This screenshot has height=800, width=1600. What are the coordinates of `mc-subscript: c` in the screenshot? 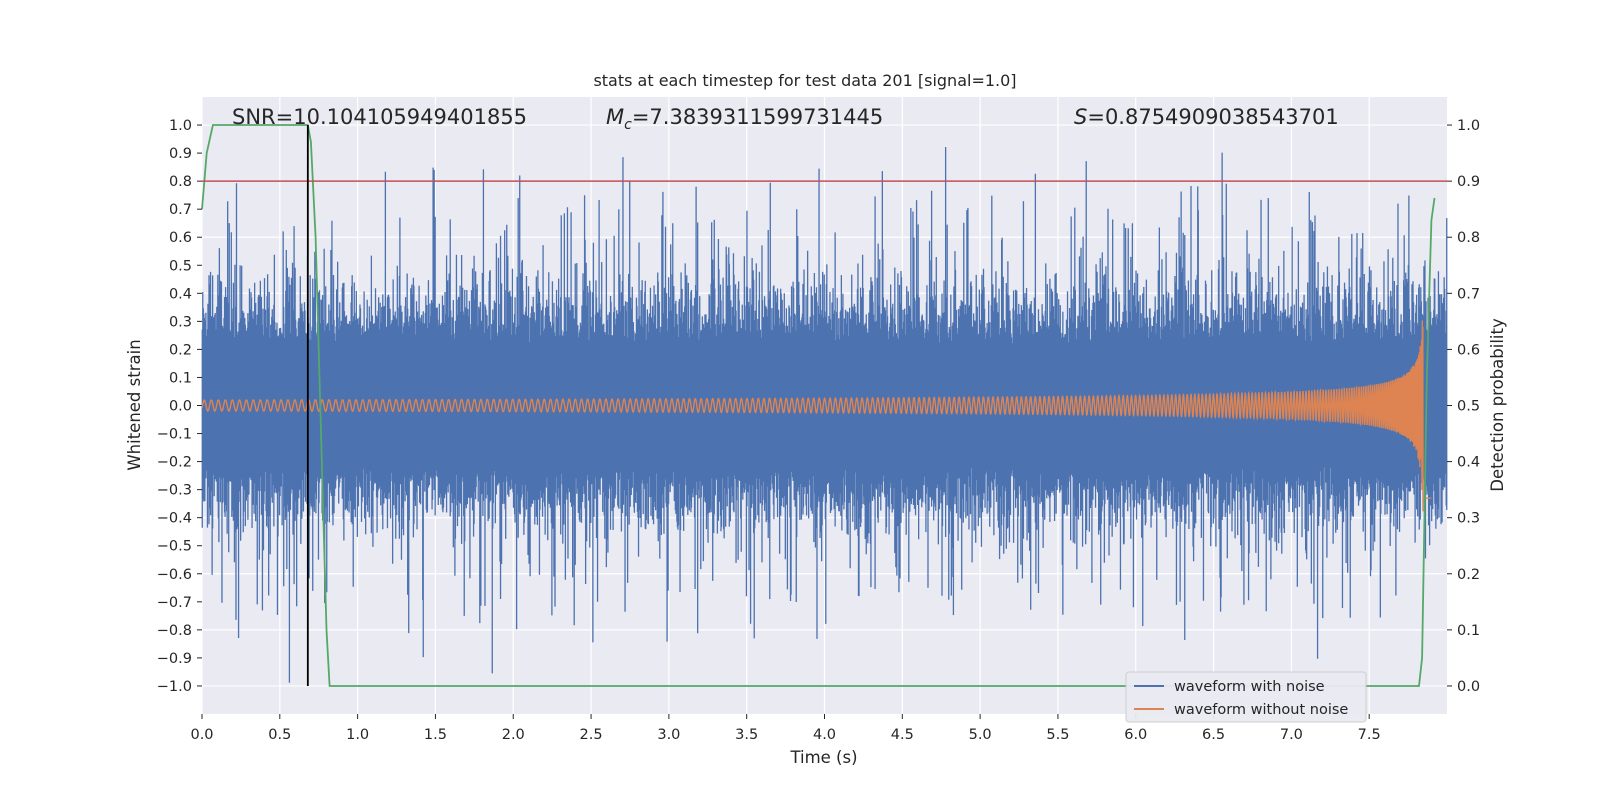 It's located at (628, 125).